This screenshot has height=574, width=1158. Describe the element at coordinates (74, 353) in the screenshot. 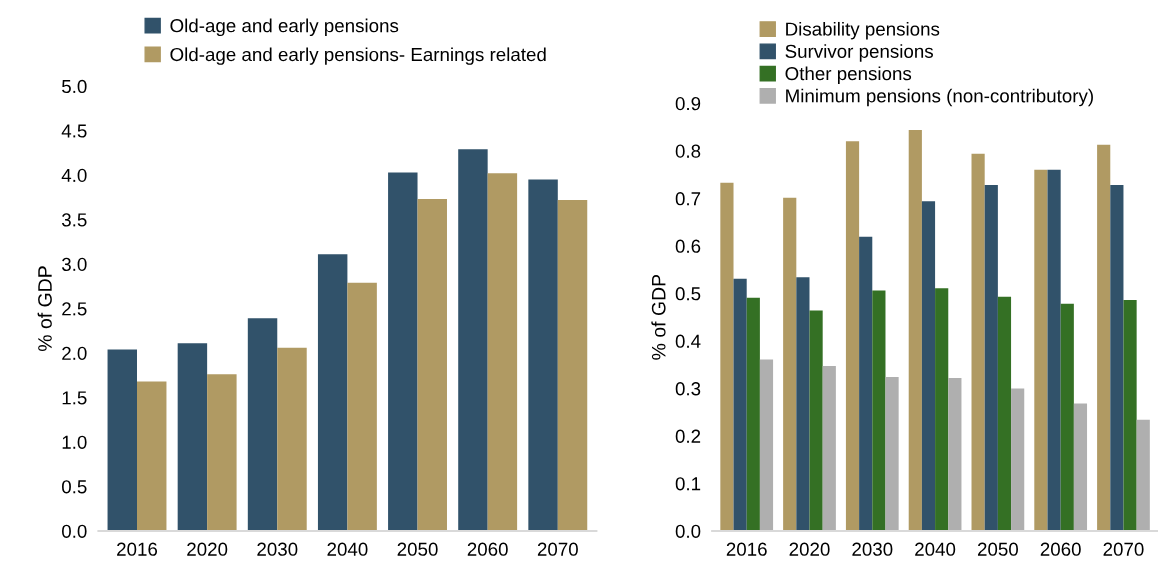

I see `y-tick-label: 2.0` at that location.